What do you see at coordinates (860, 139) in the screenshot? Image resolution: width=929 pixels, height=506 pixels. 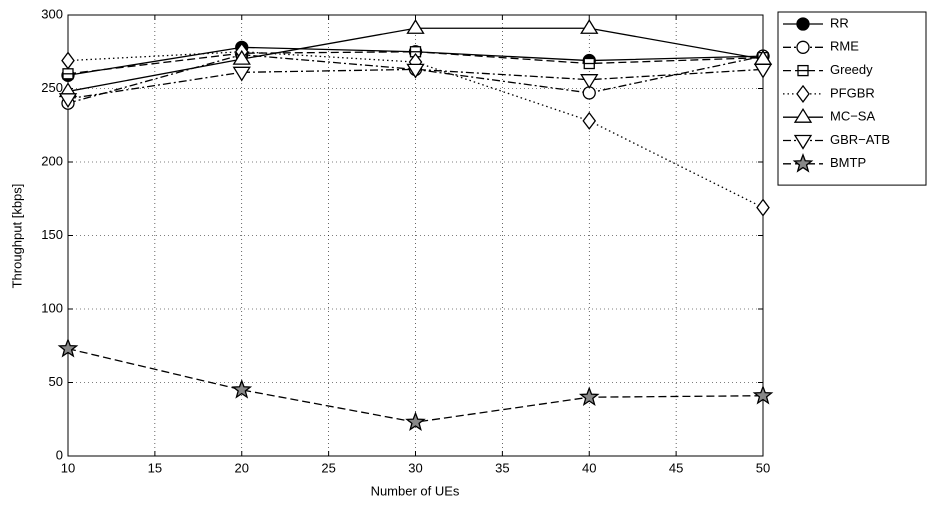 I see `legend-label: GBR−ATB` at bounding box center [860, 139].